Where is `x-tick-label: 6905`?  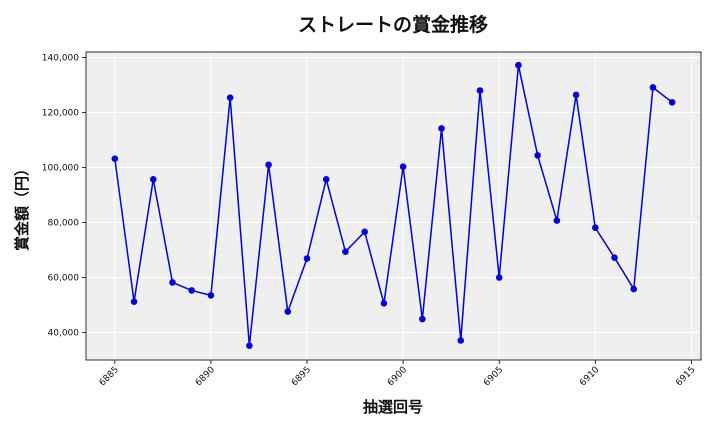 x-tick-label: 6905 is located at coordinates (493, 376).